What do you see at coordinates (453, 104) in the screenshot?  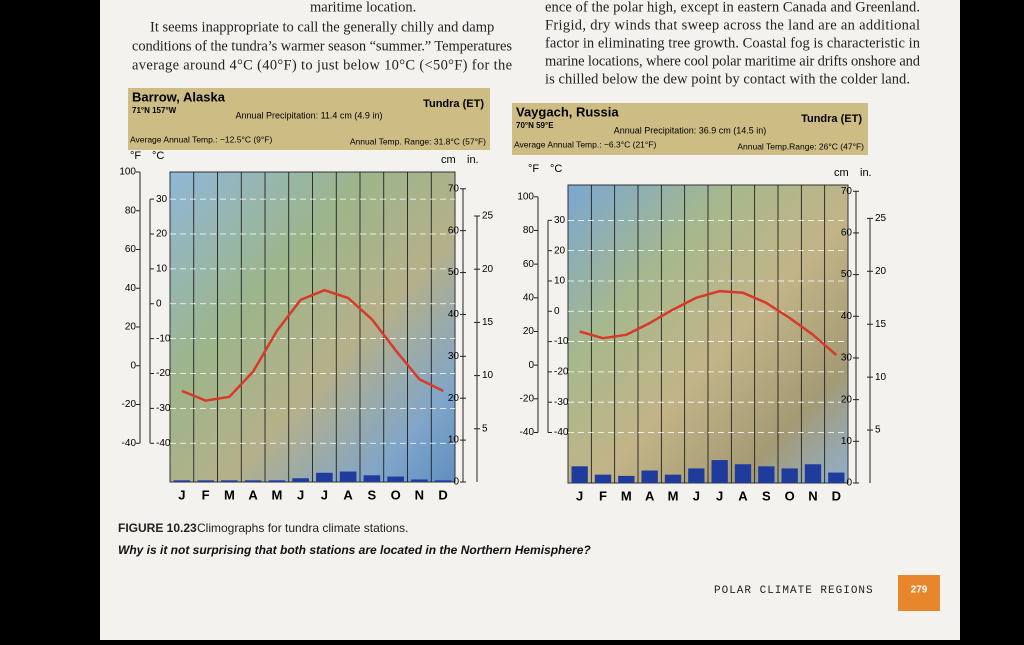 I see `climate-type: Tundra (ET)` at bounding box center [453, 104].